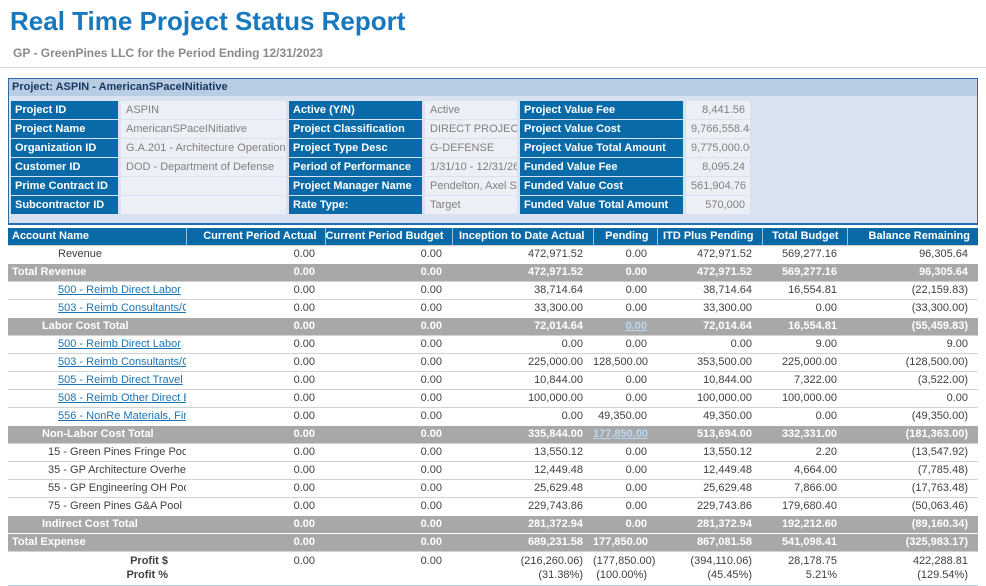 The height and width of the screenshot is (586, 986). I want to click on profit-value-cell: 0.00, so click(255, 568).